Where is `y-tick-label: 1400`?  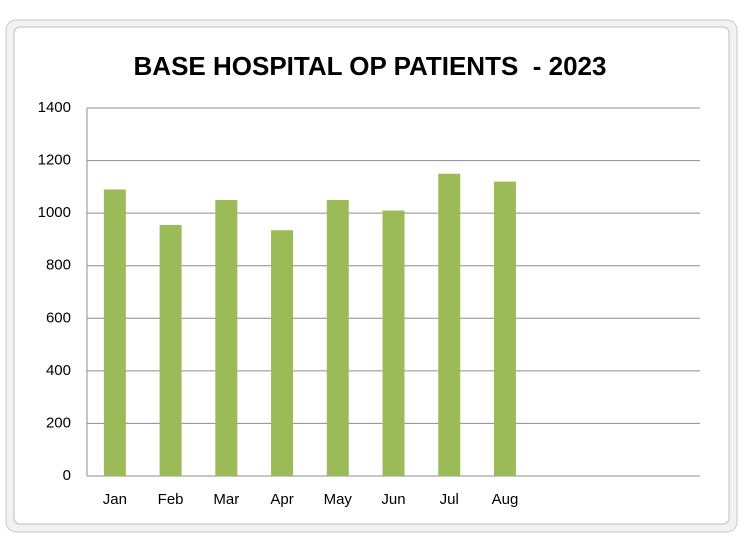
y-tick-label: 1400 is located at coordinates (54, 107).